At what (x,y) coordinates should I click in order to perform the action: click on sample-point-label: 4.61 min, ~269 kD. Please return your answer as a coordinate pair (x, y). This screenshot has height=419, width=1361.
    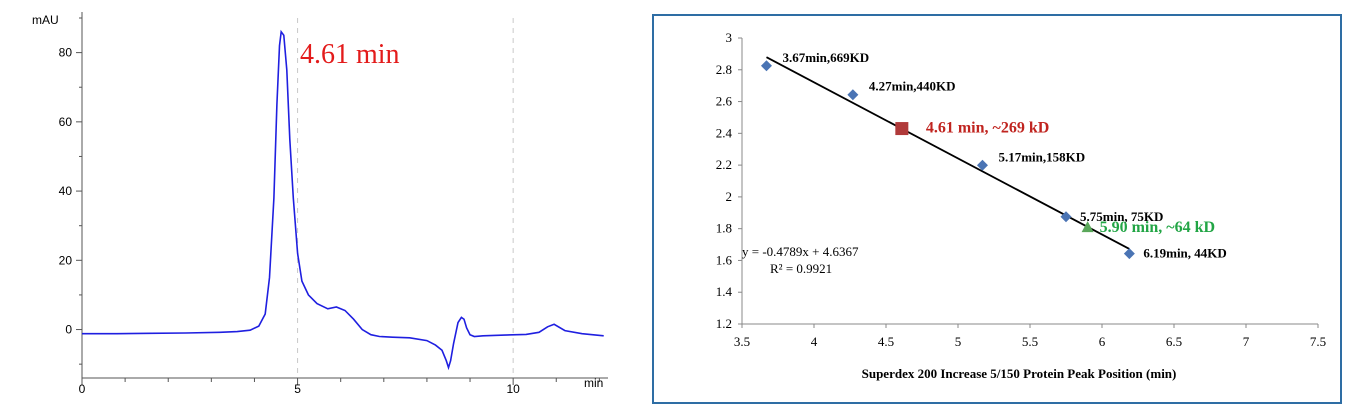
    Looking at the image, I should click on (987, 128).